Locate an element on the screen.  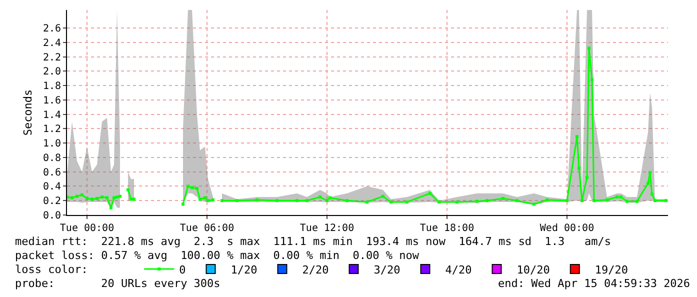
legend-label: 2/20 is located at coordinates (315, 269).